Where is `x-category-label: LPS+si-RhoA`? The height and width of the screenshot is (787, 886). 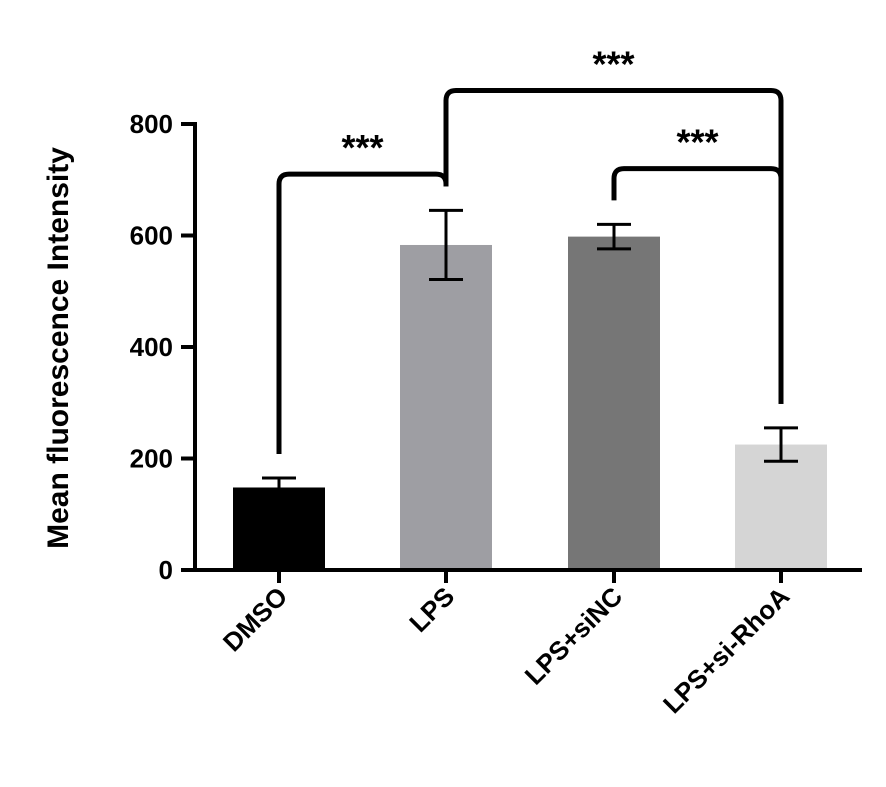
x-category-label: LPS+si-RhoA is located at coordinates (726, 650).